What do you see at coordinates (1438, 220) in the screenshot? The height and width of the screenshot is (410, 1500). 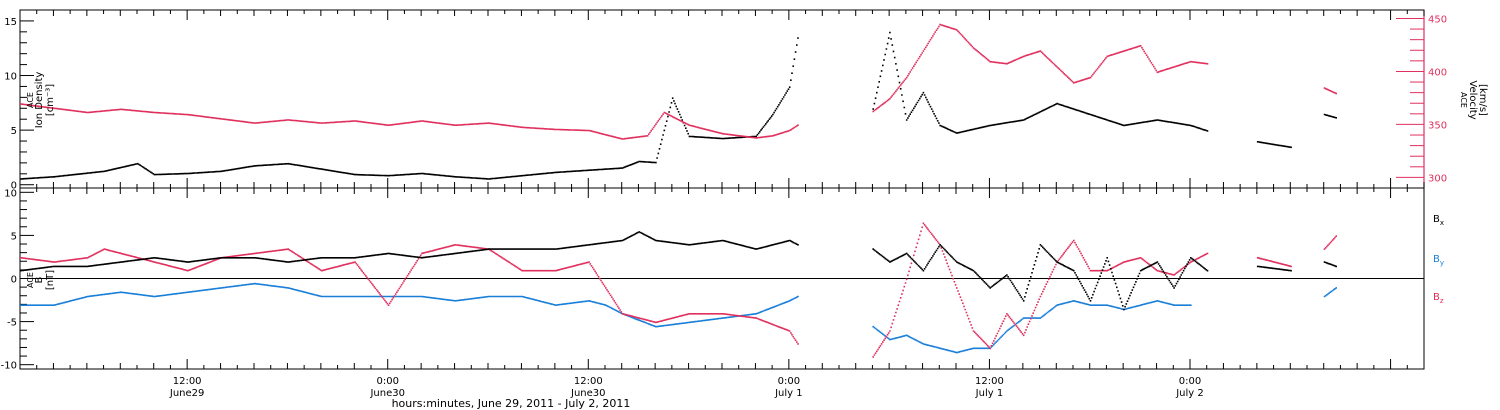 I see `legend-bx: Bx` at bounding box center [1438, 220].